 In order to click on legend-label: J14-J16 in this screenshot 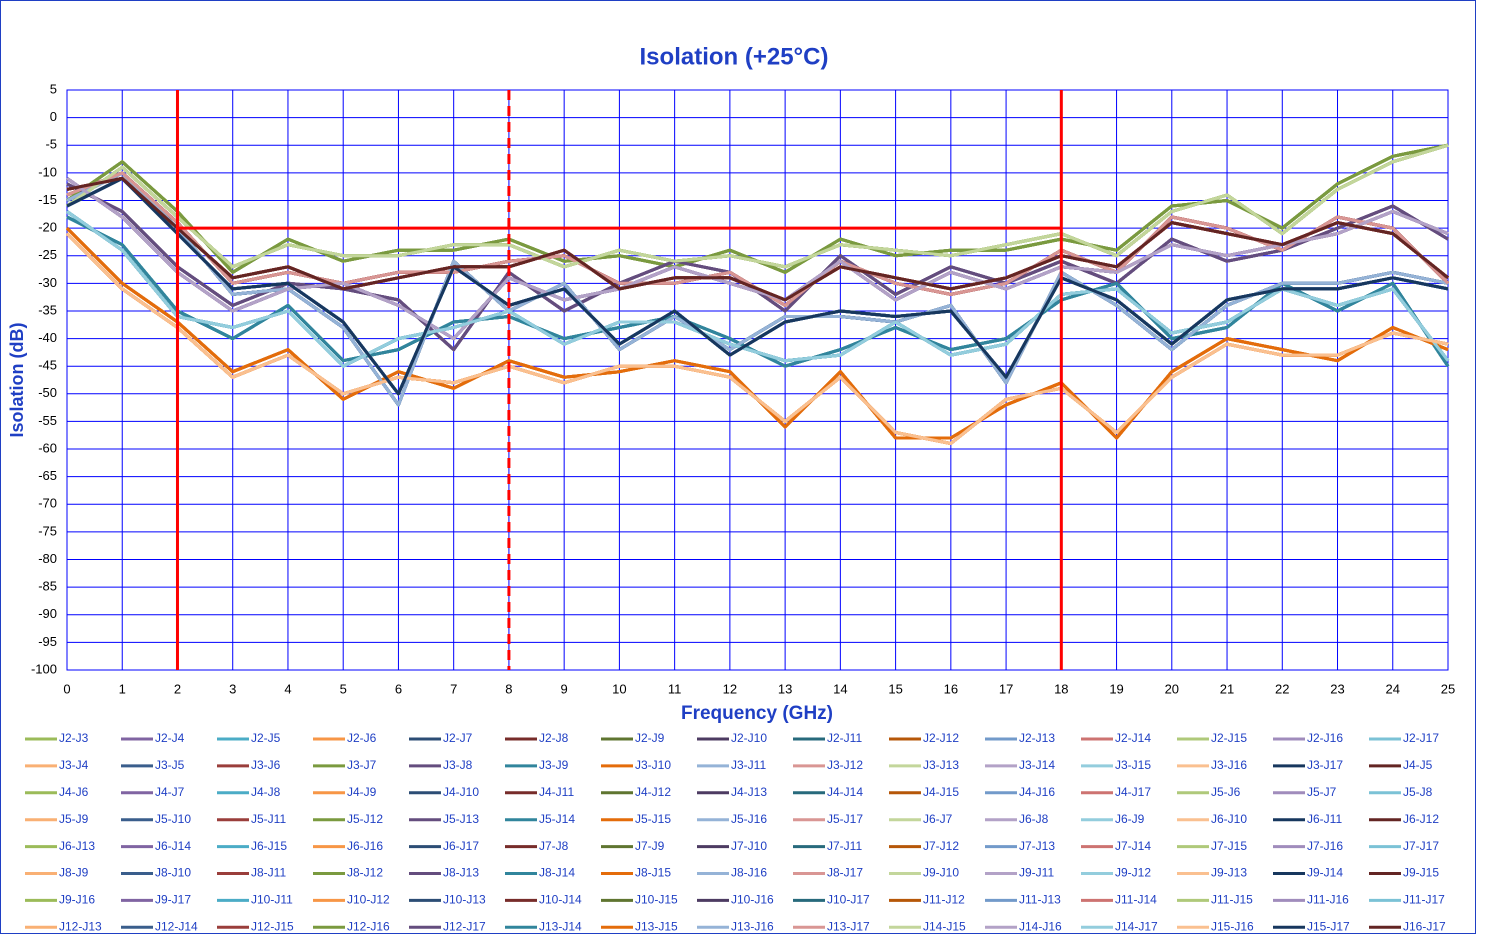, I will do `click(1040, 926)`.